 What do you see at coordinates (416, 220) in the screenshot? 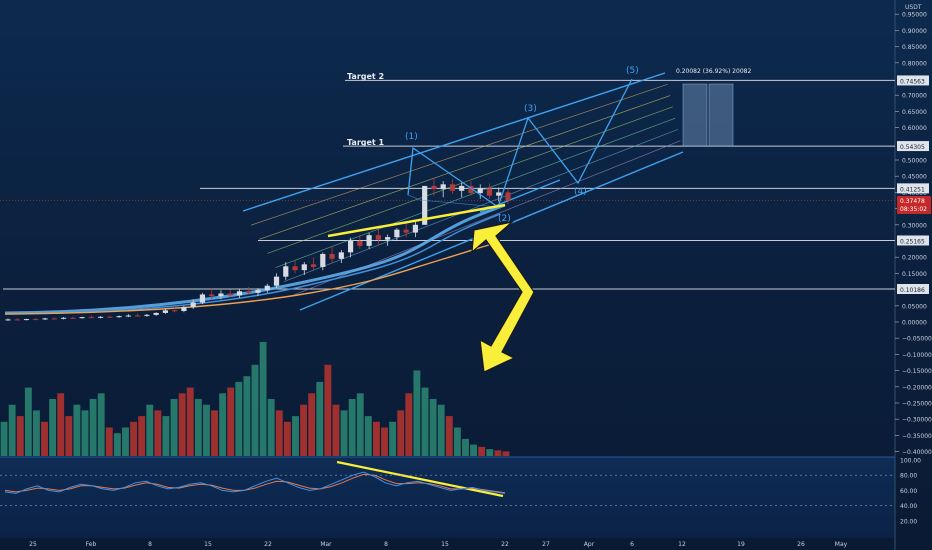
I see `yellow-trend-line` at bounding box center [416, 220].